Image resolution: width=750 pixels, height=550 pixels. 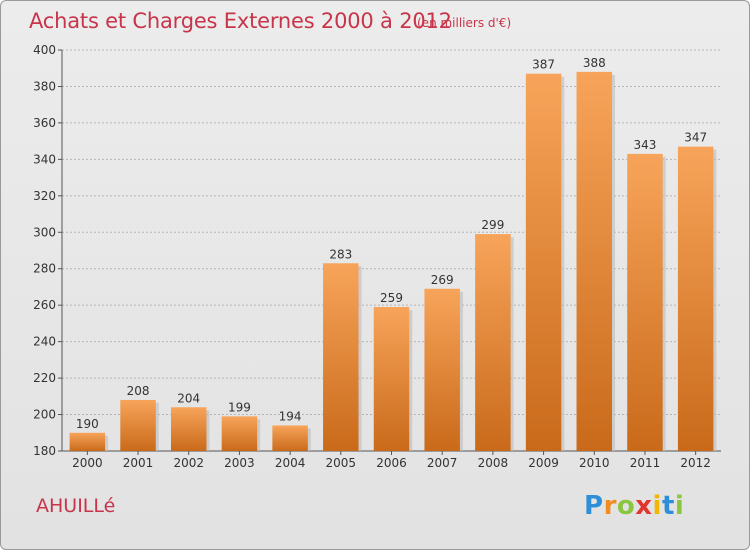 I want to click on x-tick-label: 2010, so click(x=594, y=463).